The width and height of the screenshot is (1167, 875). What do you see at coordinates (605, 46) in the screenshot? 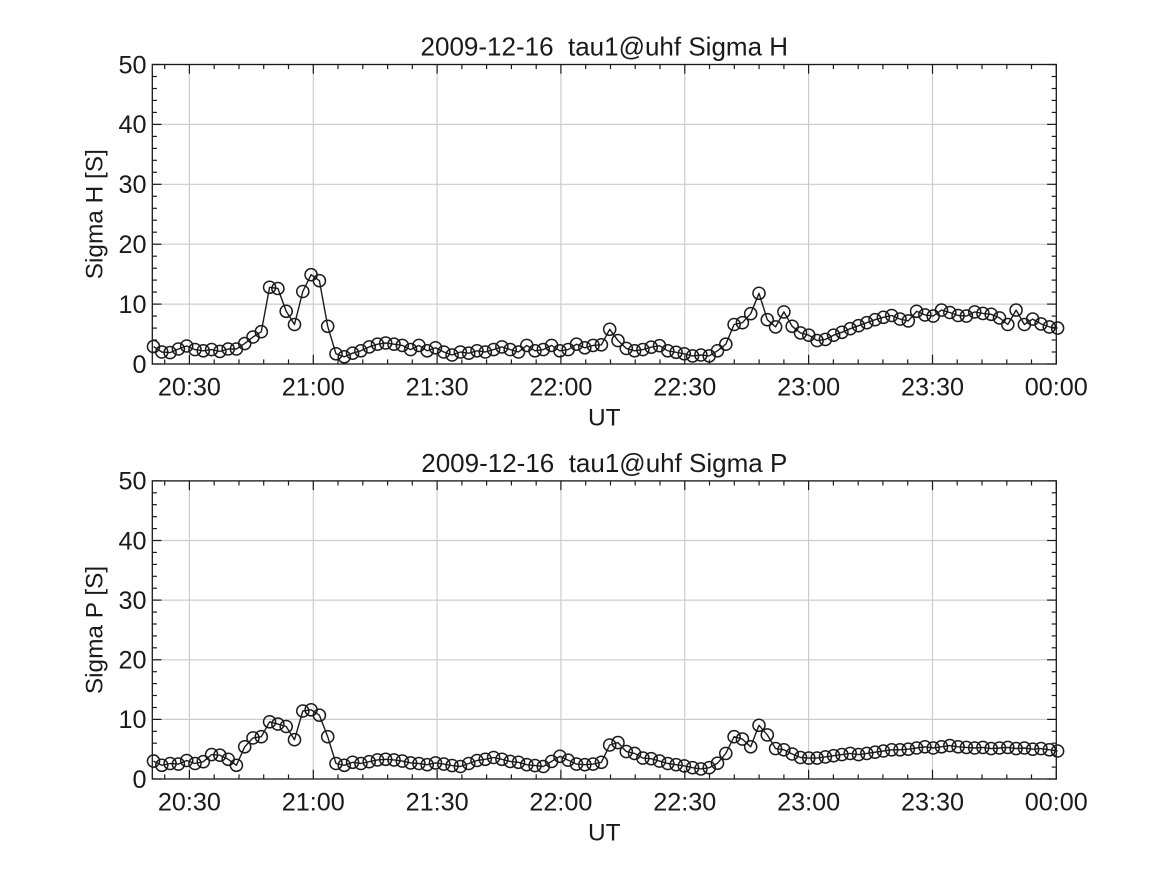
I see `svg-text: 2009-12-16 tau1@uhf Sigma H` at bounding box center [605, 46].